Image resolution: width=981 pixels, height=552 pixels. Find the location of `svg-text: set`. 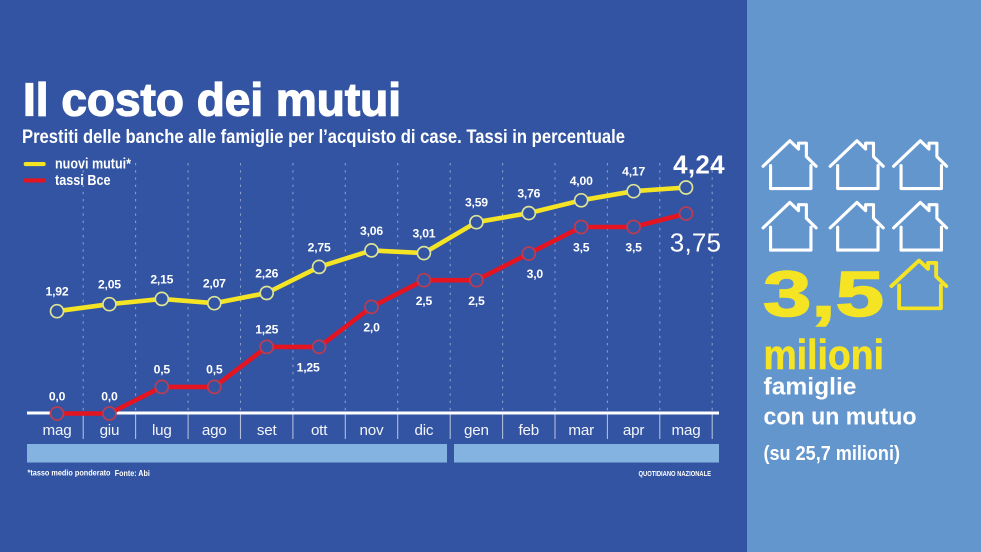

svg-text: set is located at coordinates (267, 430).